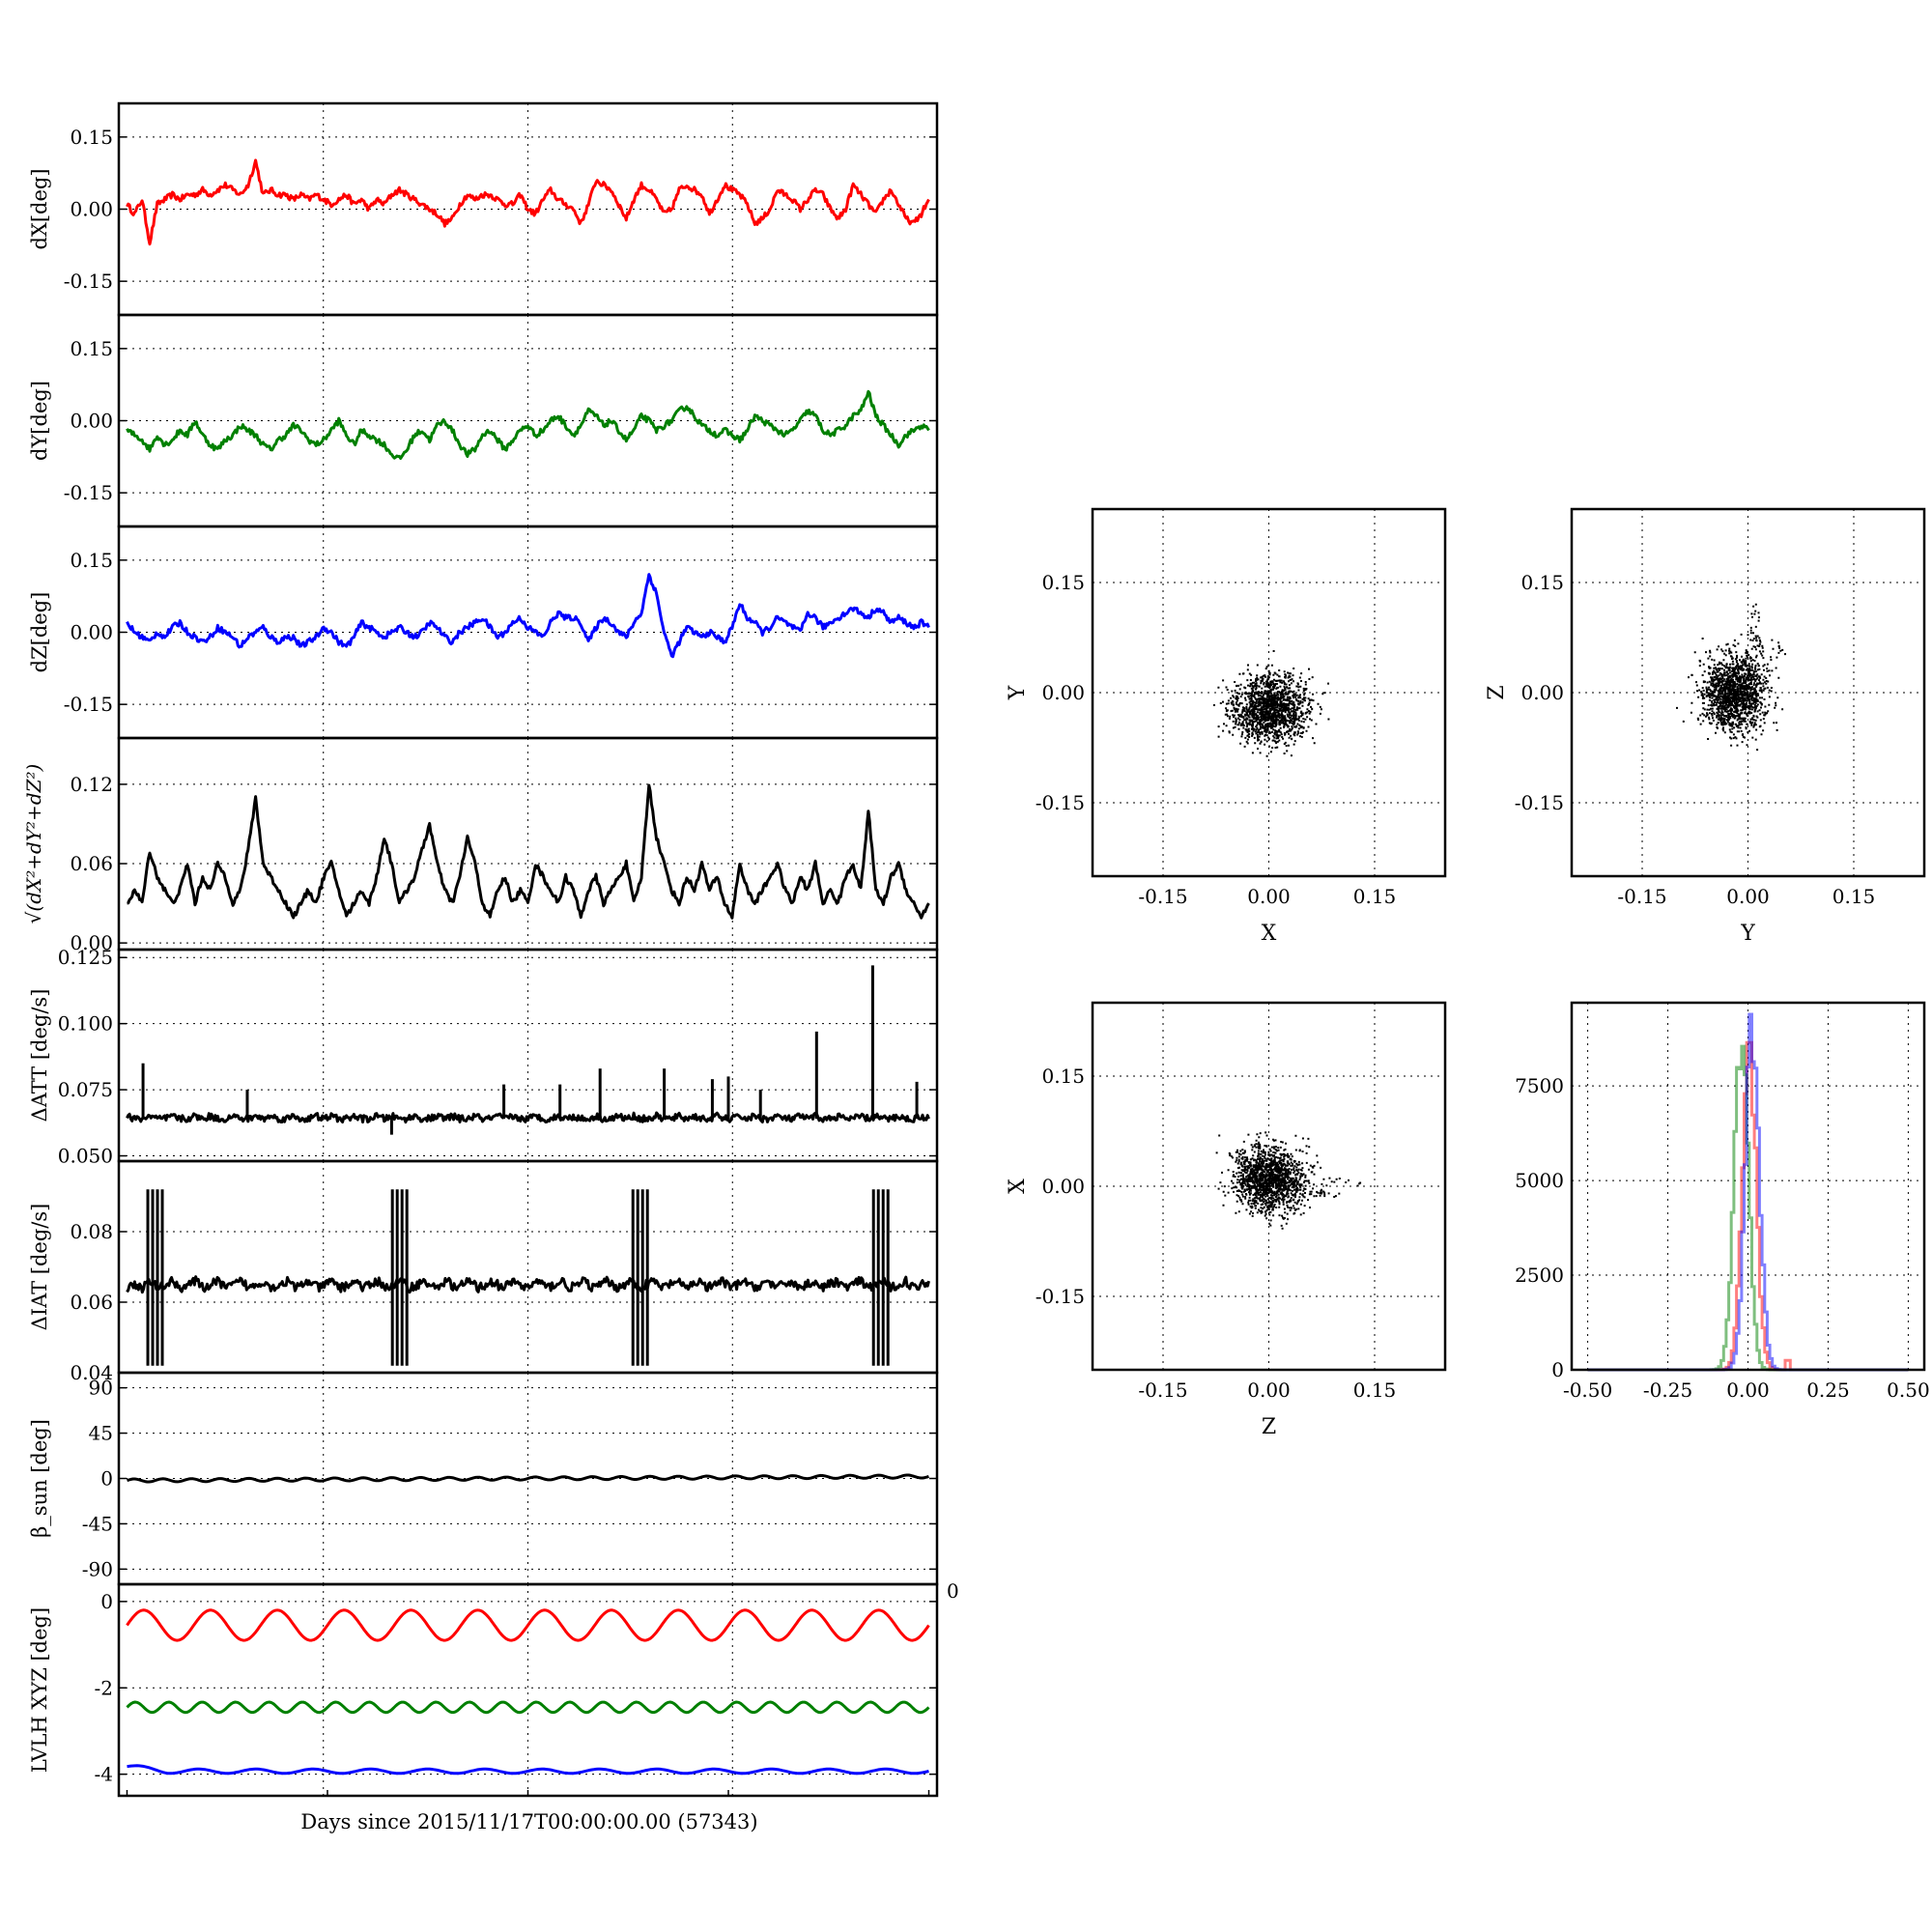 This screenshot has width=1932, height=1932. What do you see at coordinates (1667, 1390) in the screenshot?
I see `x-tick-label: -0.25` at bounding box center [1667, 1390].